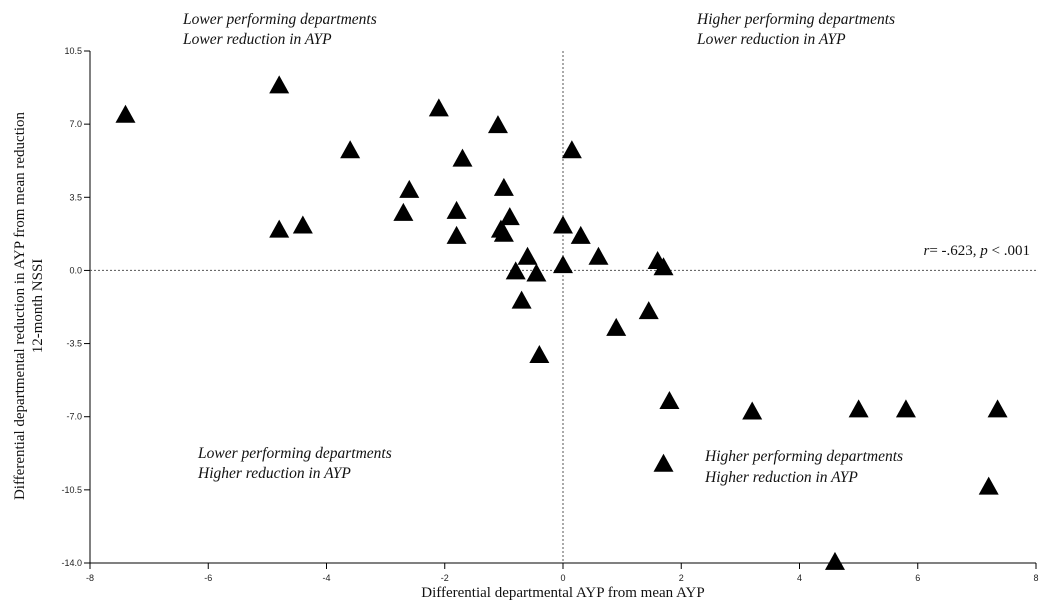  Describe the element at coordinates (75, 270) in the screenshot. I see `y-tick-label: 0.0` at that location.